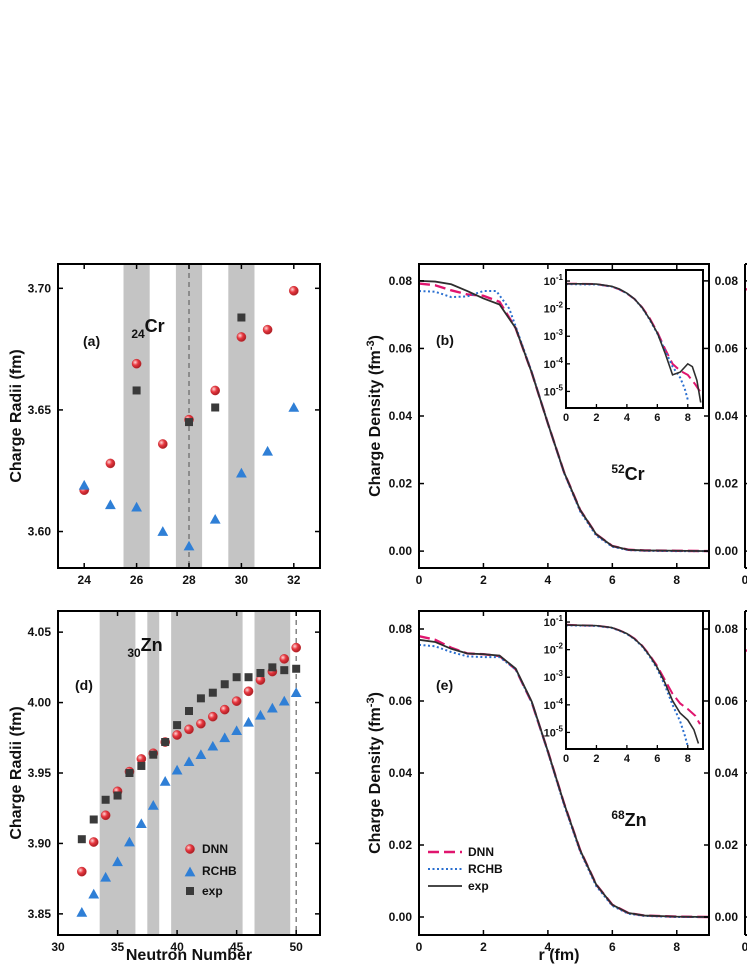 The height and width of the screenshot is (972, 747). I want to click on element-label-zn: 30Zn, so click(144, 647).